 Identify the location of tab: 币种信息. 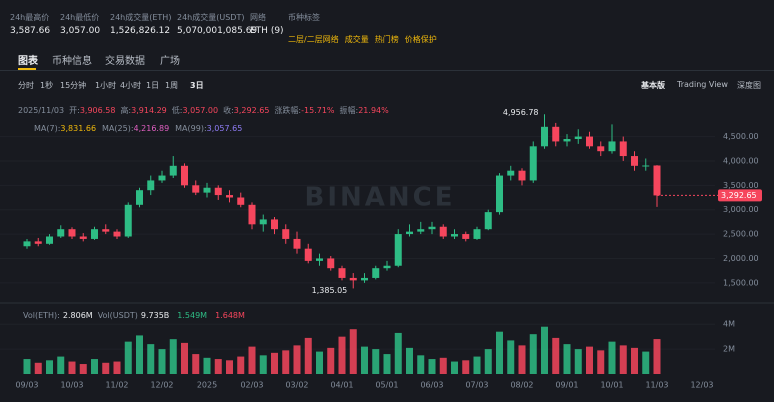
(72, 61).